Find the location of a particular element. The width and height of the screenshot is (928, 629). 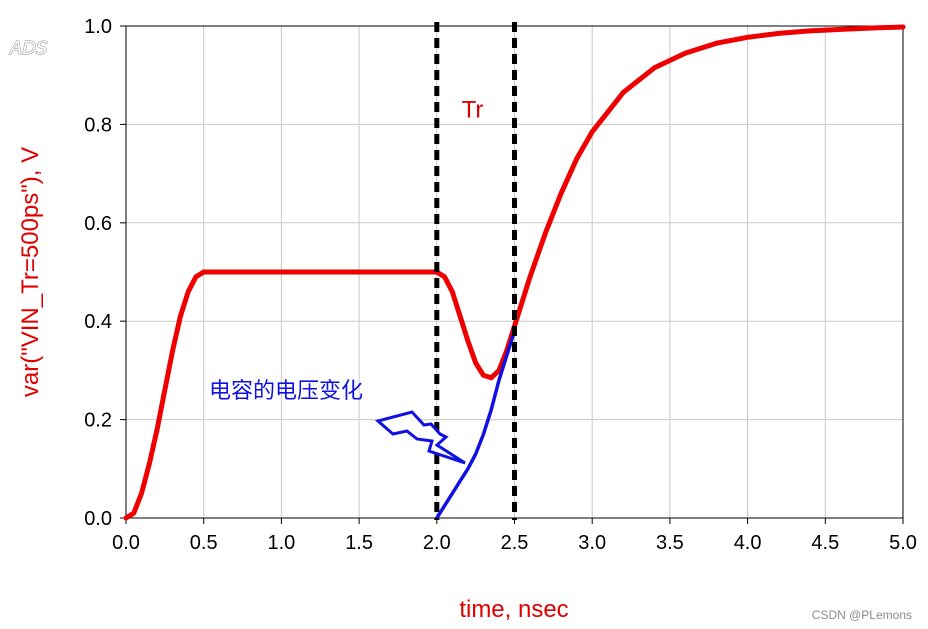

watermark: CSDN @PLemons is located at coordinates (862, 615).